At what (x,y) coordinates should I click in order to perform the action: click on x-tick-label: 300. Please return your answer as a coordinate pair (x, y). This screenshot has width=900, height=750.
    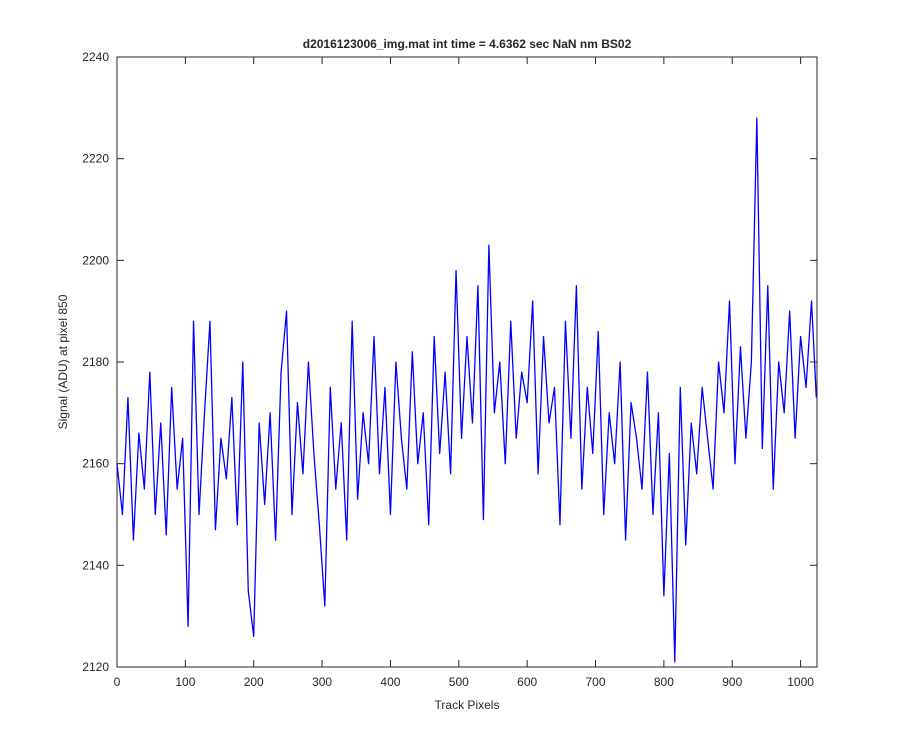
    Looking at the image, I should click on (322, 682).